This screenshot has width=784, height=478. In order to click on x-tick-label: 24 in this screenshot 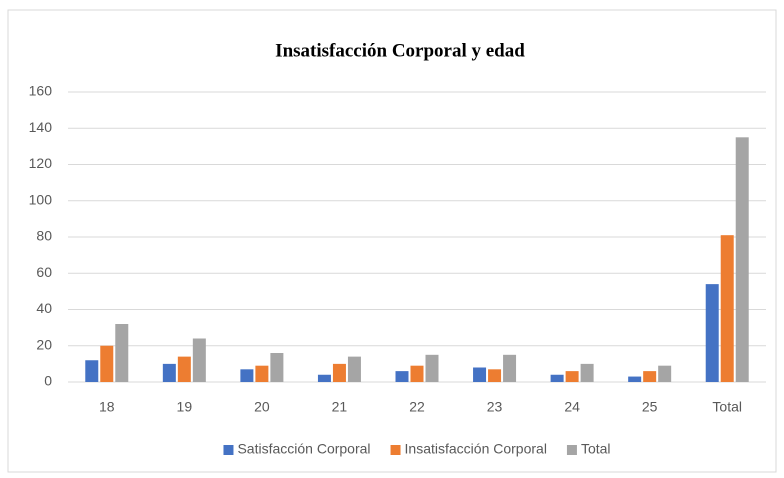, I will do `click(572, 407)`.